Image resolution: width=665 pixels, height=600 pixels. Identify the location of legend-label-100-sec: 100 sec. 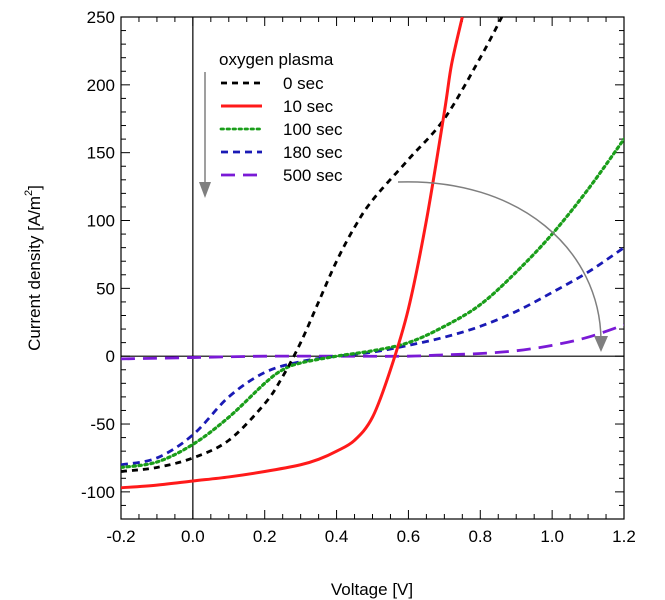
(313, 129).